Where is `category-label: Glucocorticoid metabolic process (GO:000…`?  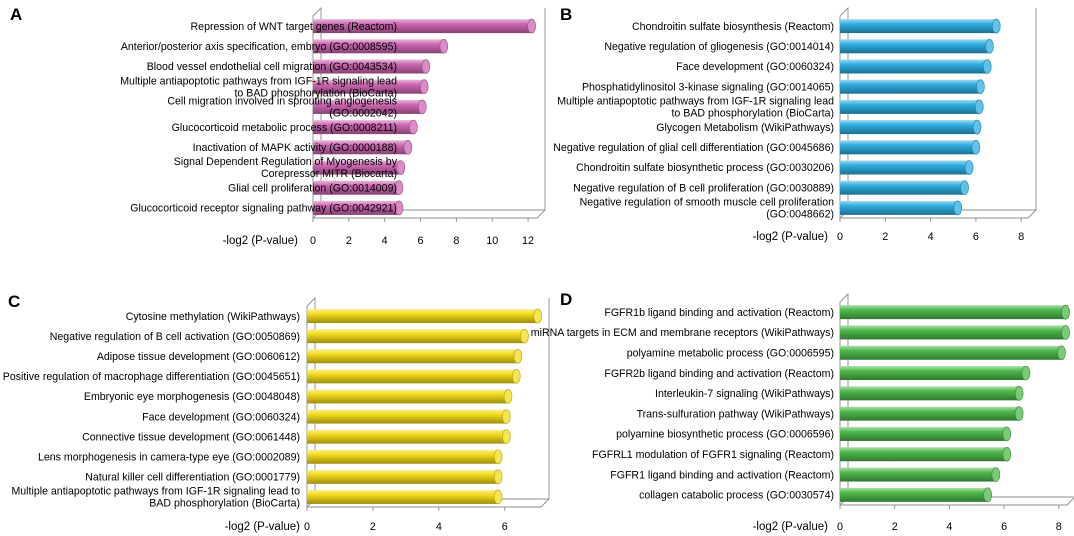
category-label: Glucocorticoid metabolic process (GO:000… is located at coordinates (284, 128).